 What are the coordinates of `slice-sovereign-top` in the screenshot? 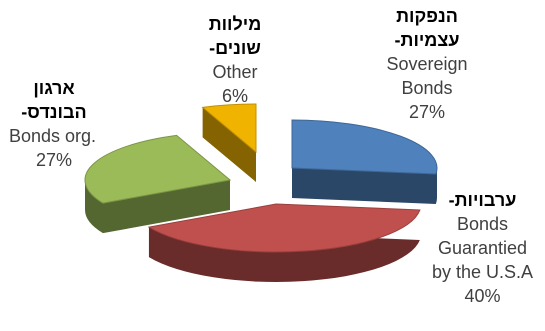 It's located at (364, 147).